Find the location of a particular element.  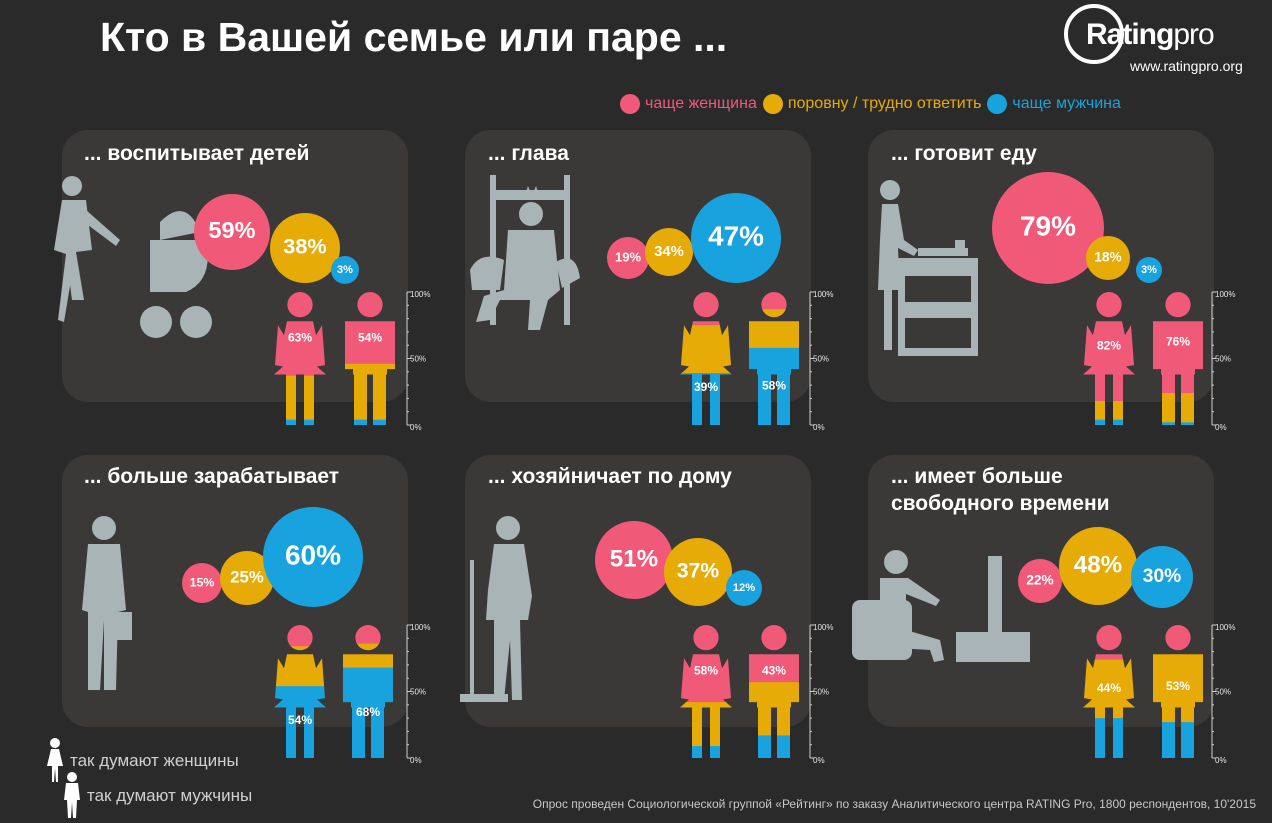

computer-user-icon is located at coordinates (941, 606).